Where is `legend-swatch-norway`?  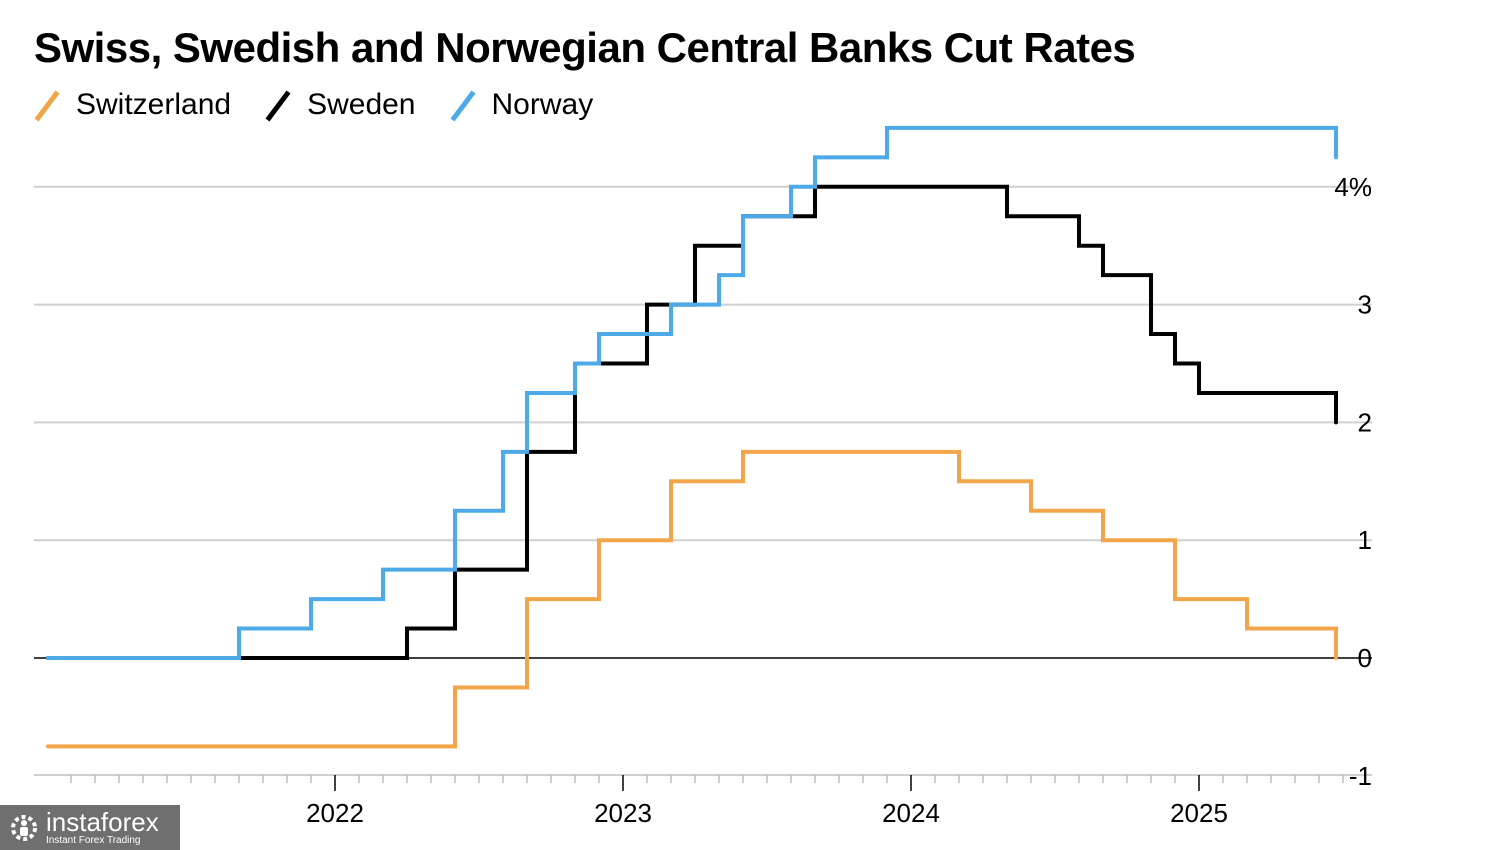
legend-swatch-norway is located at coordinates (462, 106).